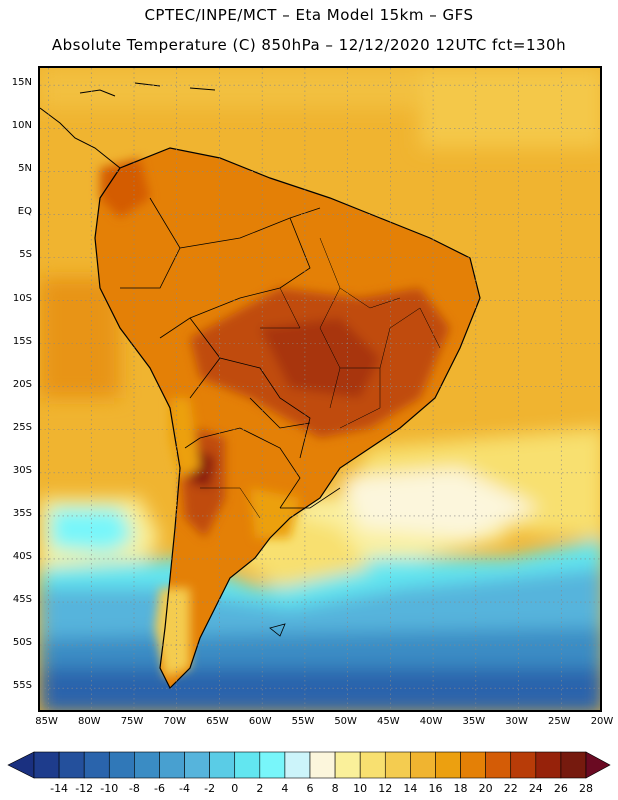 The height and width of the screenshot is (800, 618). Describe the element at coordinates (21, 126) in the screenshot. I see `lat-tick-label: 10N` at that location.